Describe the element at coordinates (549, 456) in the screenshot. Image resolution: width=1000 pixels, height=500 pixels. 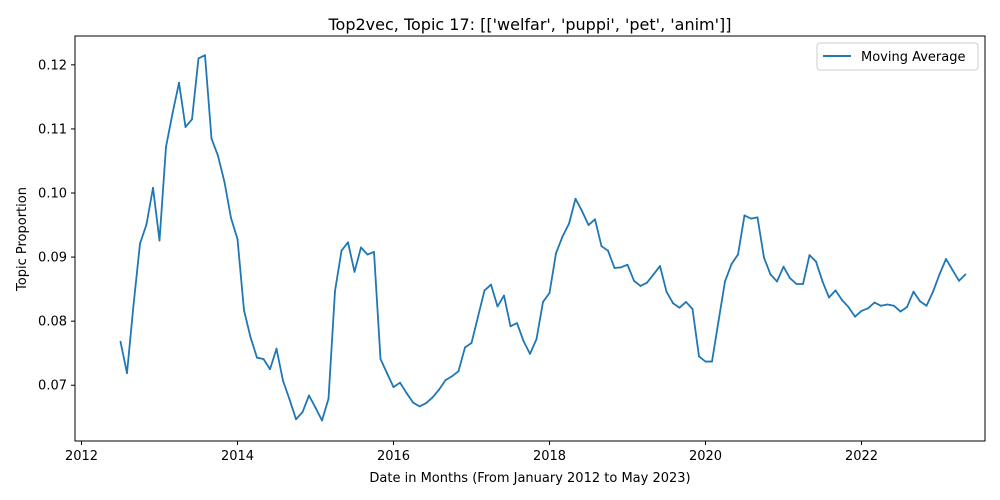
I see `x-tick-label: 2018` at that location.